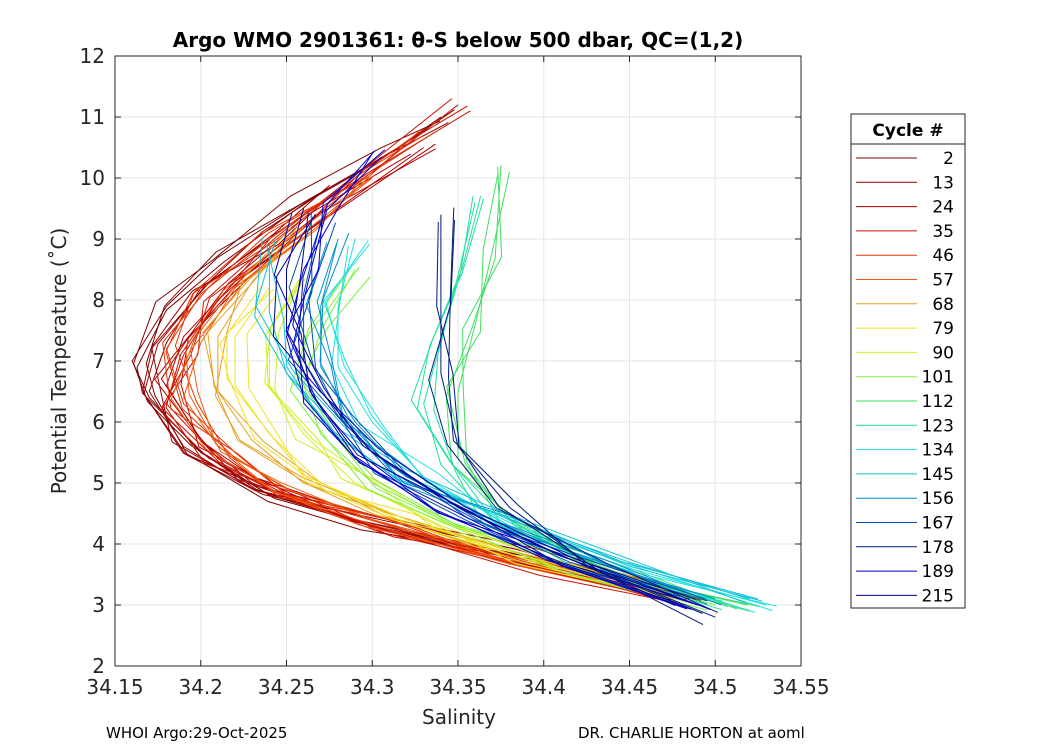 This screenshot has height=750, width=1050. Describe the element at coordinates (197, 733) in the screenshot. I see `footer-source: WHOI Argo:29-Oct-2025` at that location.